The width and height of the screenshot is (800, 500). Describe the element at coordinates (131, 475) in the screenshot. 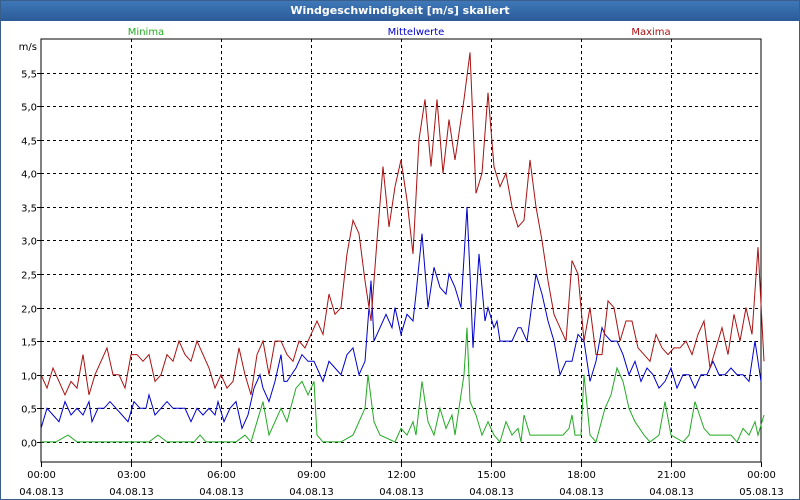

I see `x-tick-time: 03:00` at that location.